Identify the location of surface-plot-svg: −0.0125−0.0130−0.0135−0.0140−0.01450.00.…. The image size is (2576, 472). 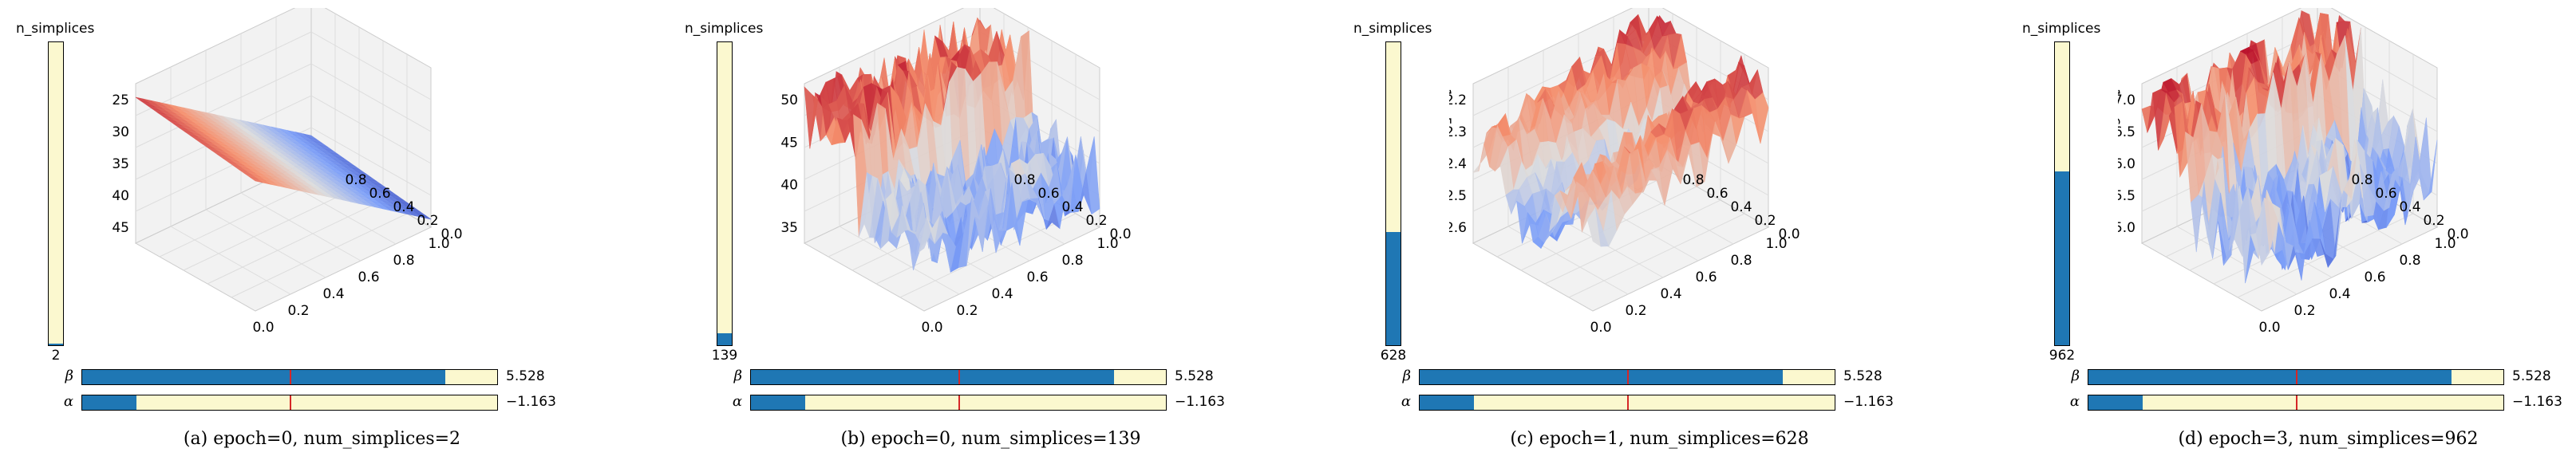
(287, 172).